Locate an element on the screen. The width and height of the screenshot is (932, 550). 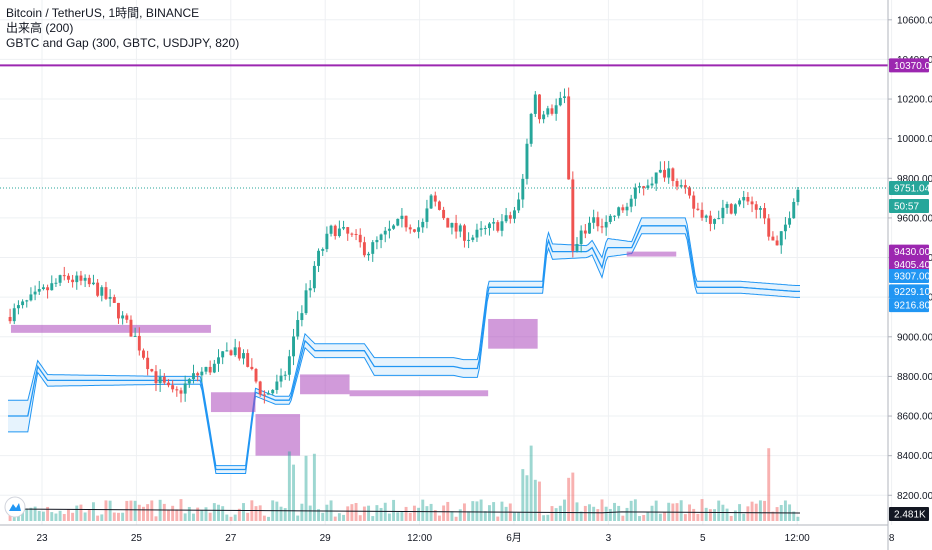
price-tag-label: 9405.40 is located at coordinates (912, 265).